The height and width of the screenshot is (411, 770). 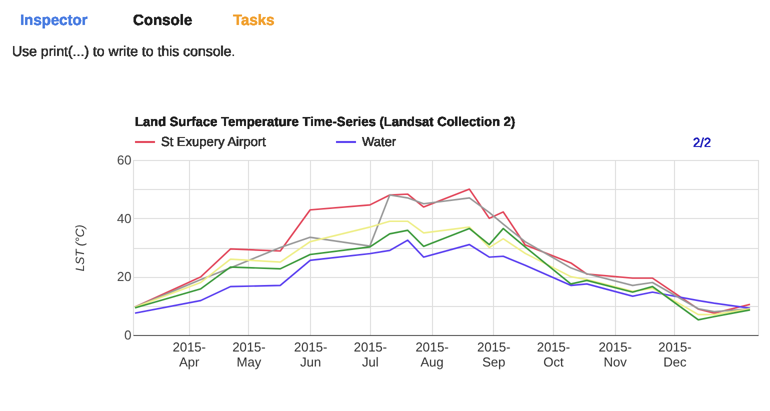 I want to click on x-tick-label: 2015- Apr, so click(x=189, y=355).